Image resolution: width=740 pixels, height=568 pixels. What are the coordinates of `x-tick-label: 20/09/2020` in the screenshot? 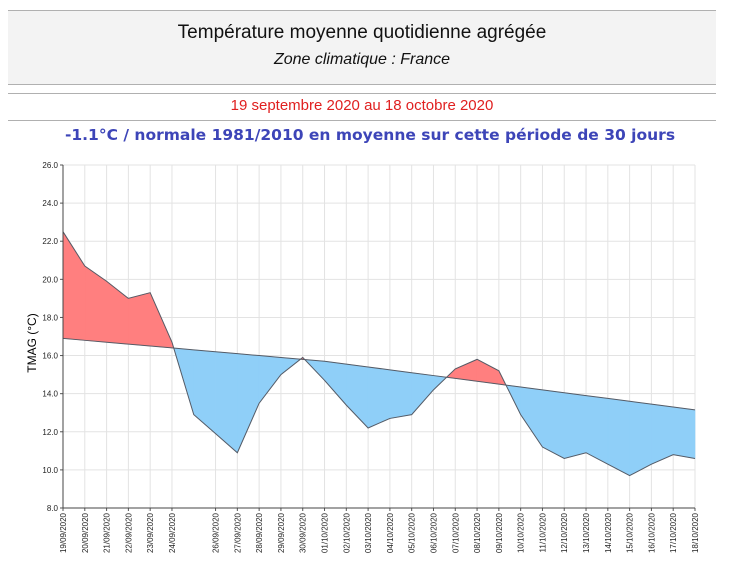 It's located at (85, 532).